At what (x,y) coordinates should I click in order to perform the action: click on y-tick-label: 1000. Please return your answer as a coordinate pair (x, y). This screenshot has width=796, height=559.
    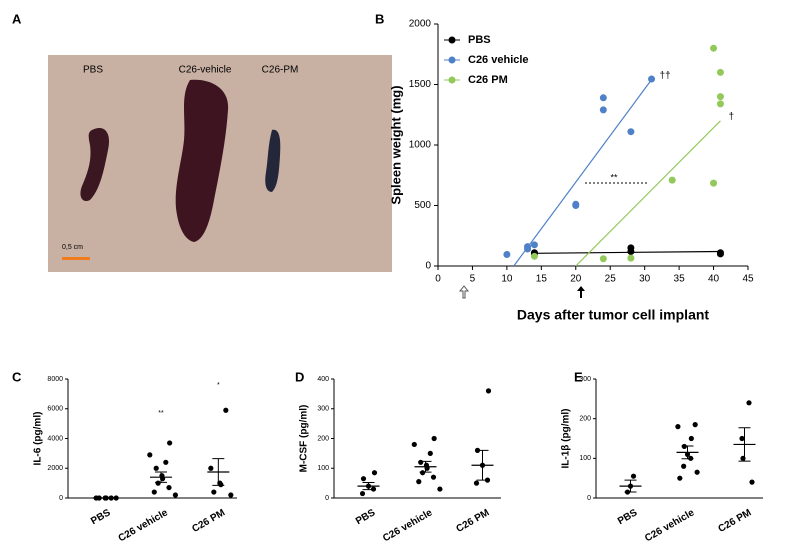
    Looking at the image, I should click on (420, 145).